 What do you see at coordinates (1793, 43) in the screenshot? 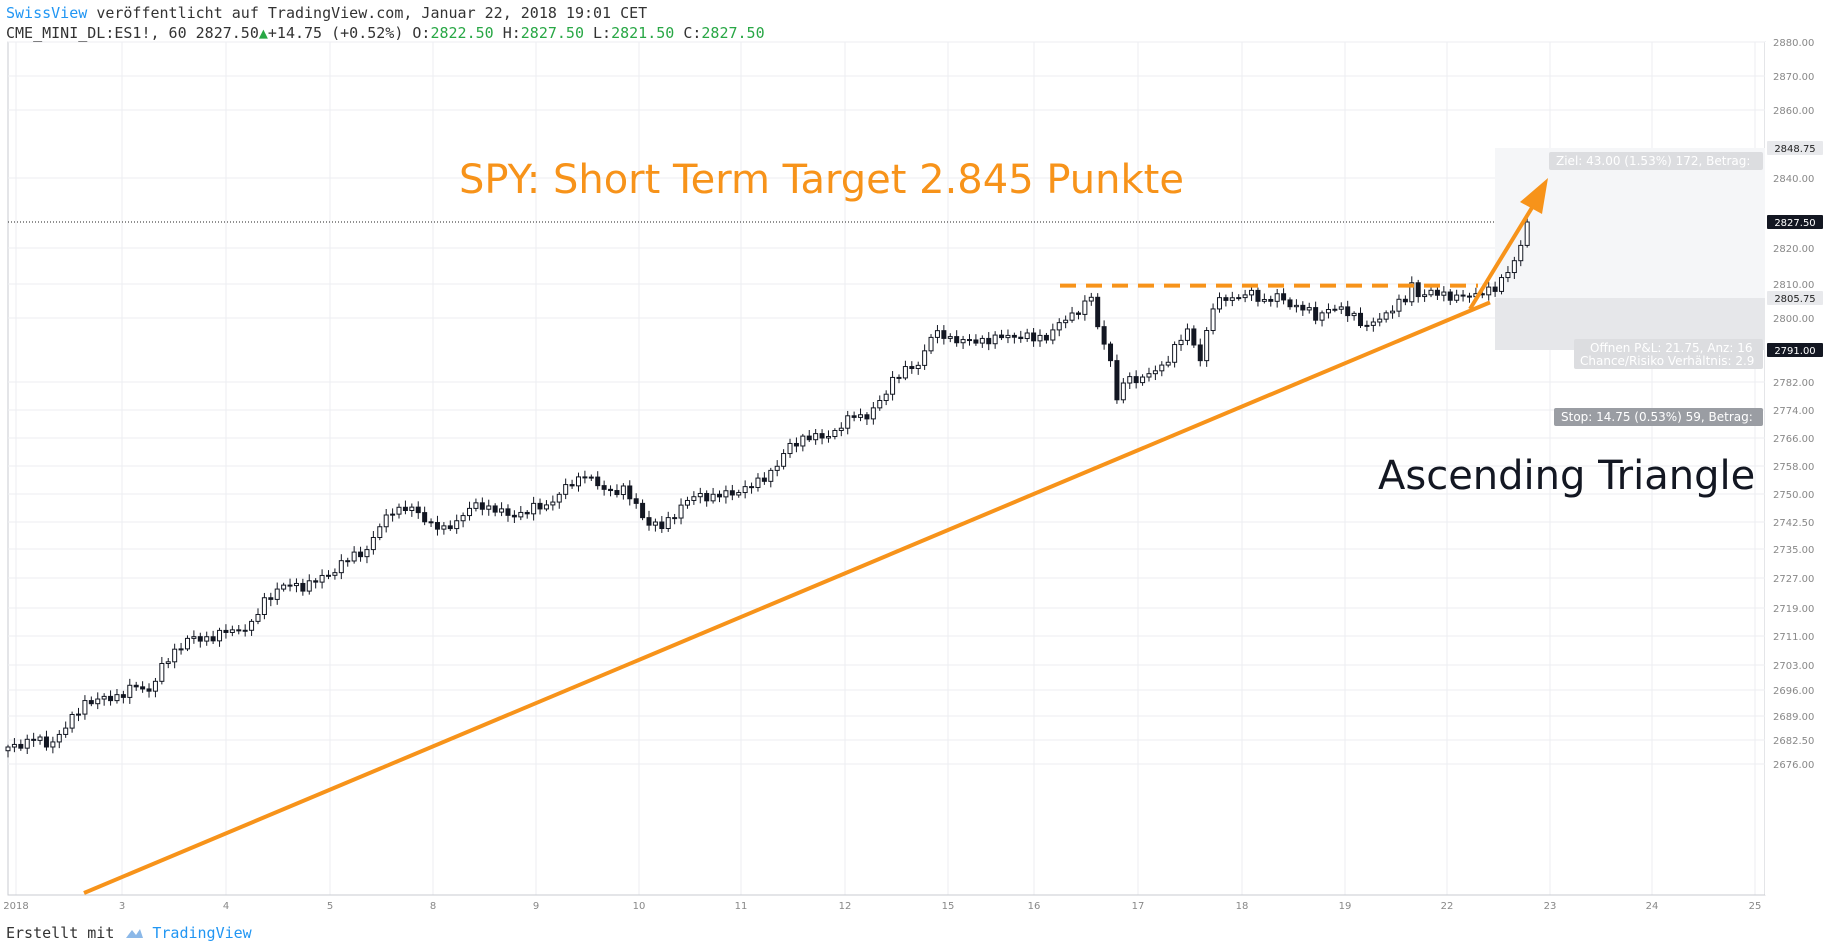
I see `y-tick-label: 2880.00` at bounding box center [1793, 43].